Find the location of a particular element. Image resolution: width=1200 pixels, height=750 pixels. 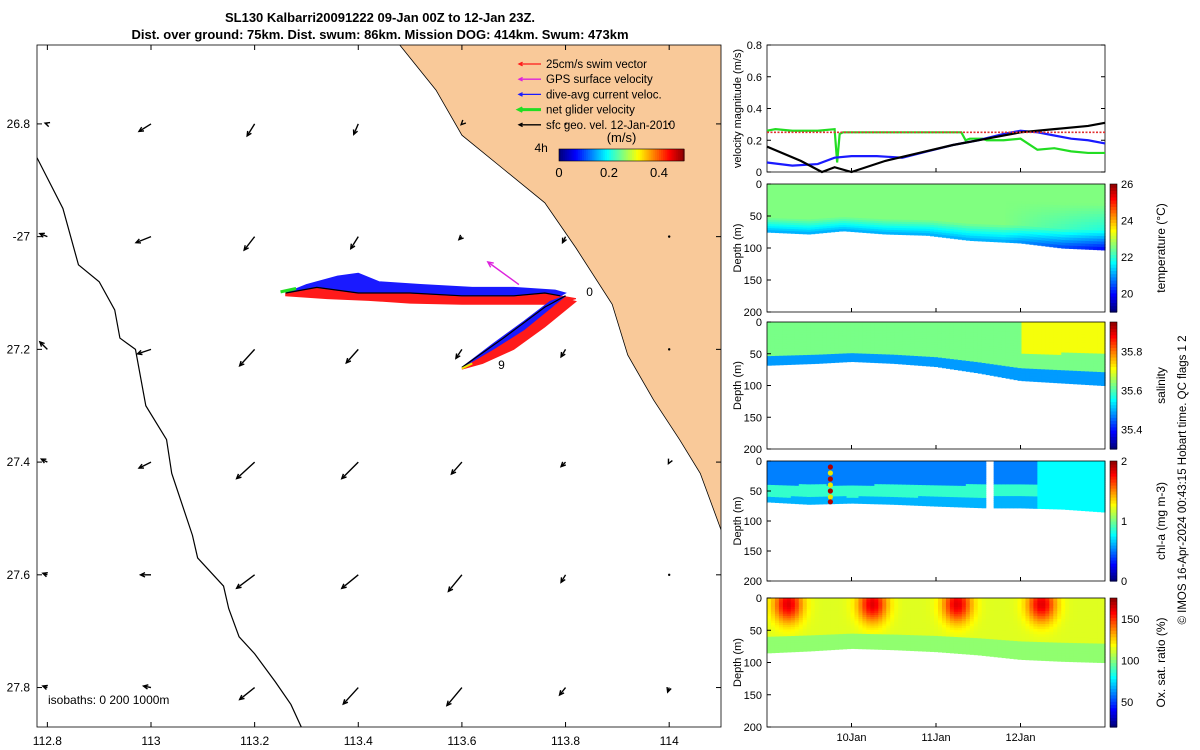

velocity-y-tick-label: 0.6 is located at coordinates (754, 78).